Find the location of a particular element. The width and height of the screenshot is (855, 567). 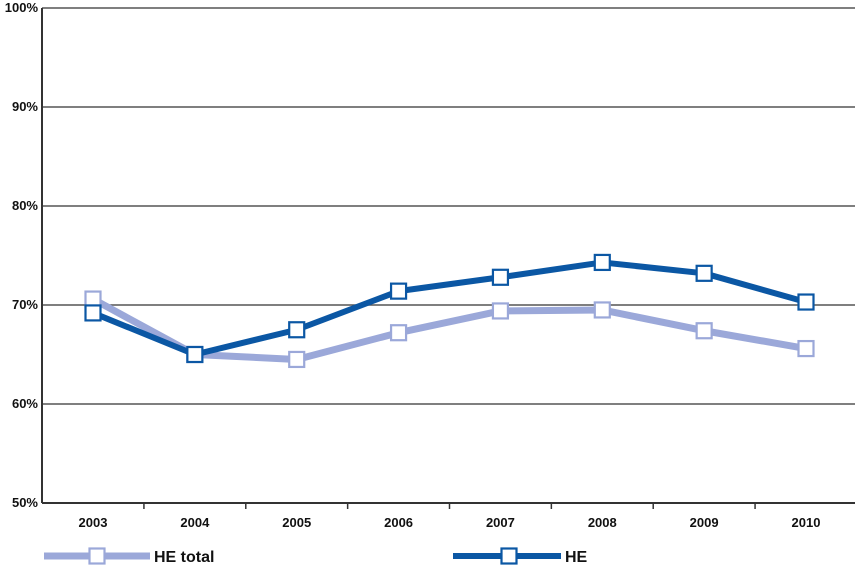

y-tick-label: 60% is located at coordinates (25, 403).